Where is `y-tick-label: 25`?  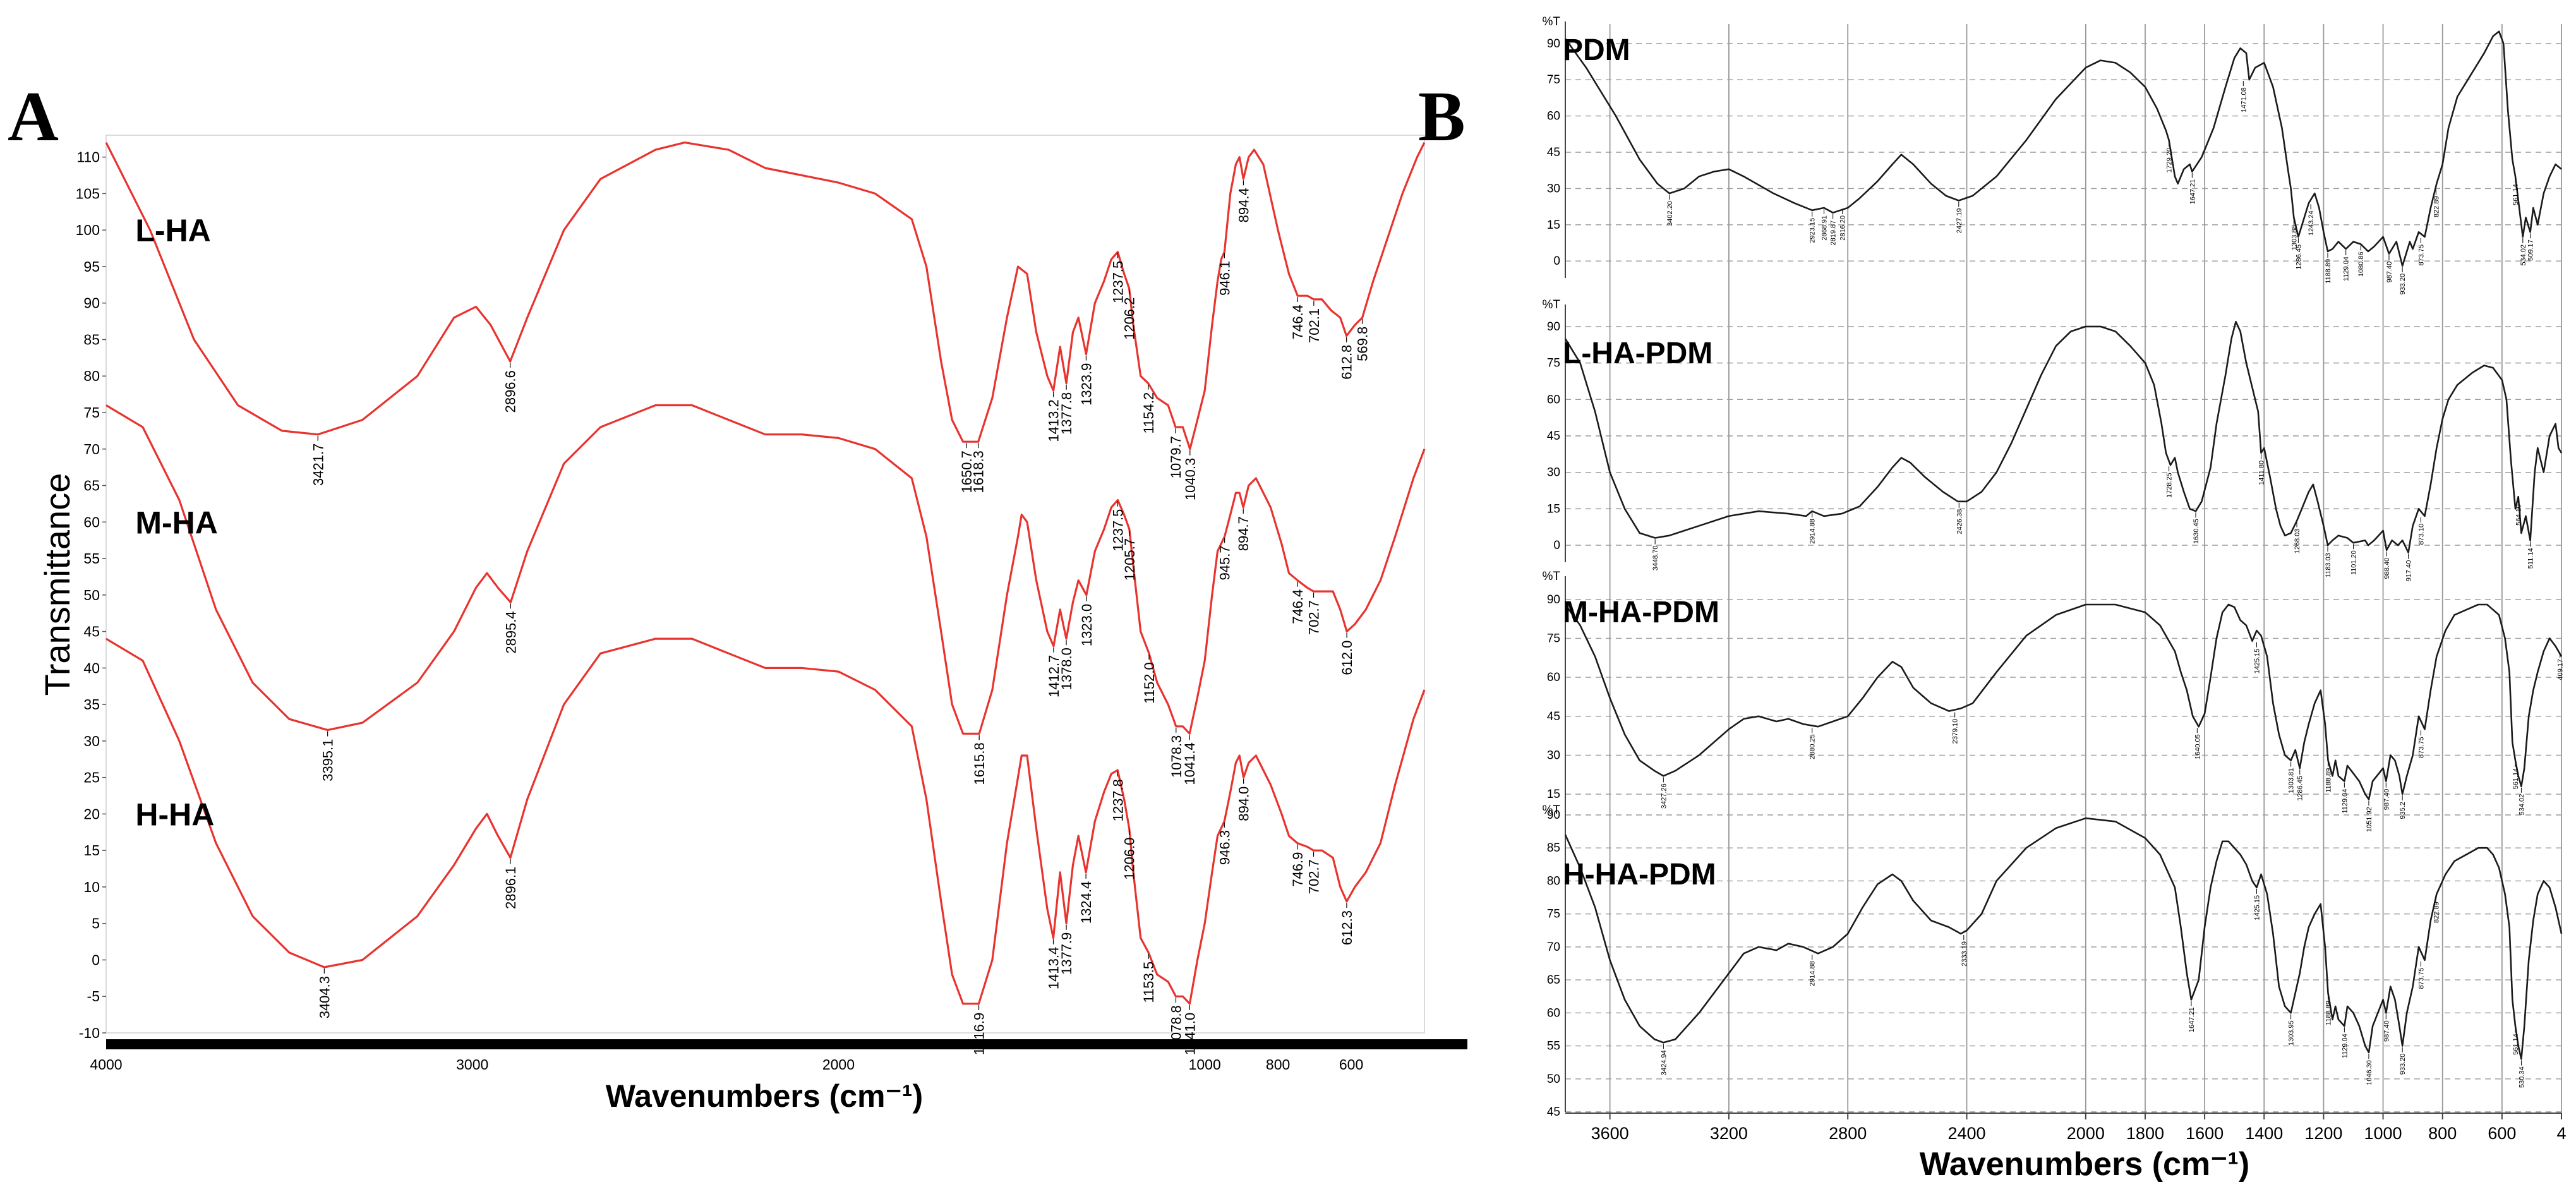
y-tick-label: 25 is located at coordinates (91, 778).